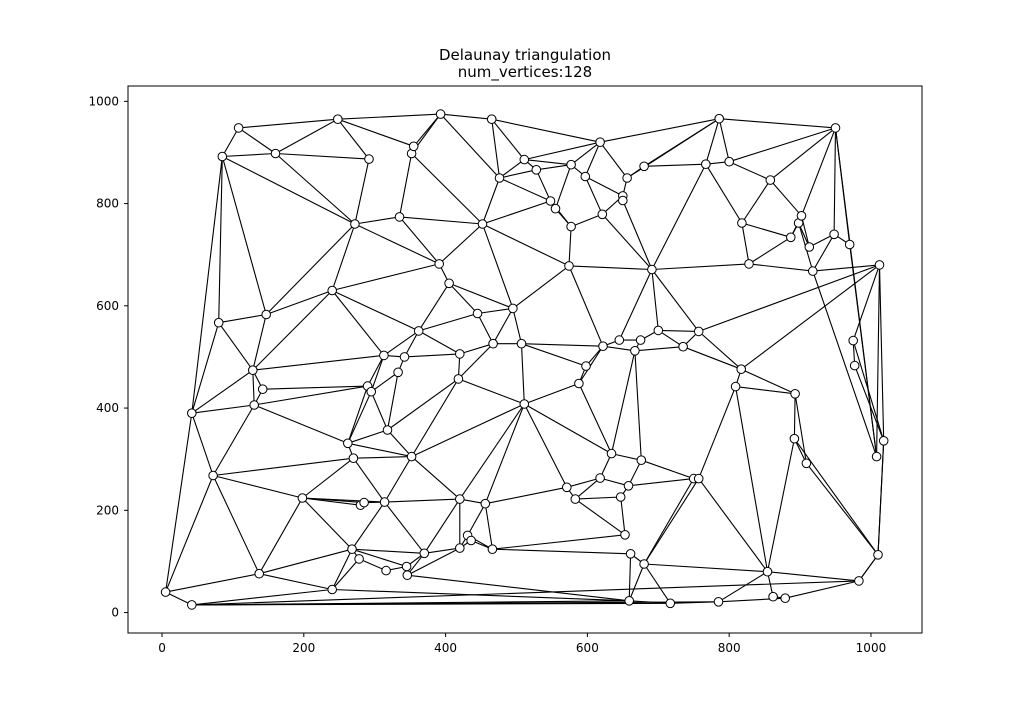 This screenshot has height=711, width=1024. I want to click on y-tick-label: 0, so click(115, 613).